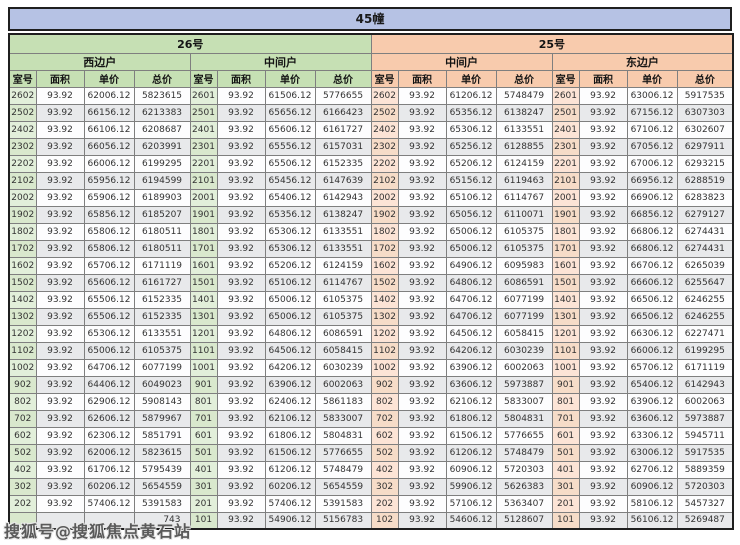 This screenshot has height=545, width=740. Describe the element at coordinates (109, 163) in the screenshot. I see `value-cell: 66006.12` at that location.